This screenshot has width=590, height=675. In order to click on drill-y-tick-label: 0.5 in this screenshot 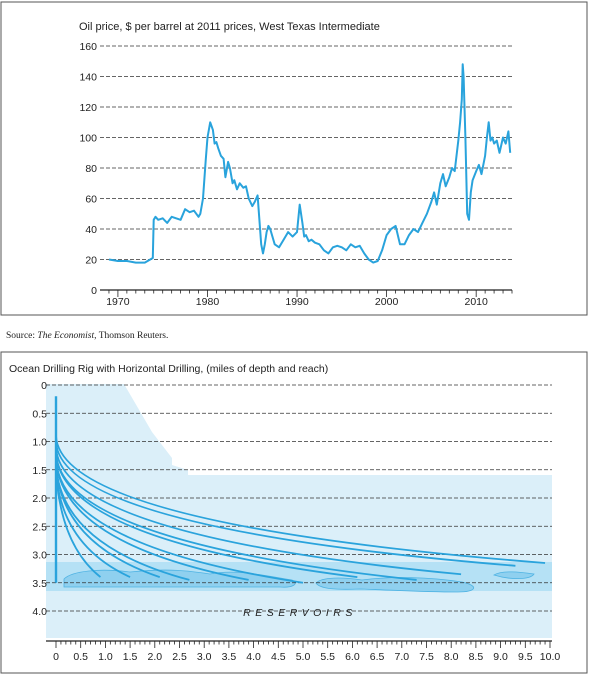, I will do `click(39, 414)`.